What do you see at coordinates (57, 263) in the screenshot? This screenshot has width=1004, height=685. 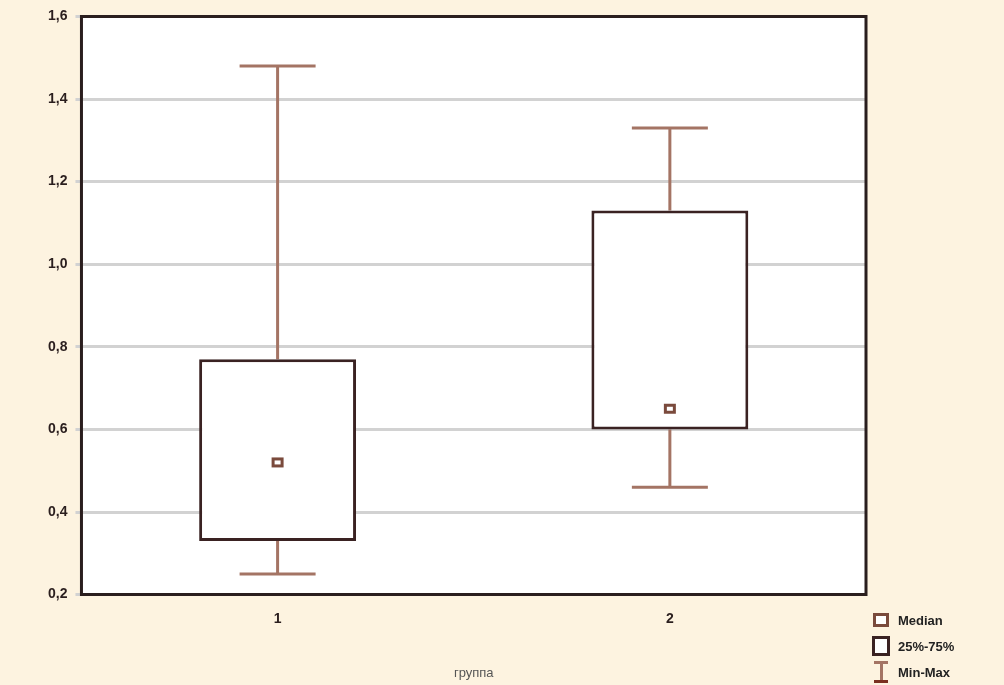 I see `y-tick-label: 1,0` at bounding box center [57, 263].